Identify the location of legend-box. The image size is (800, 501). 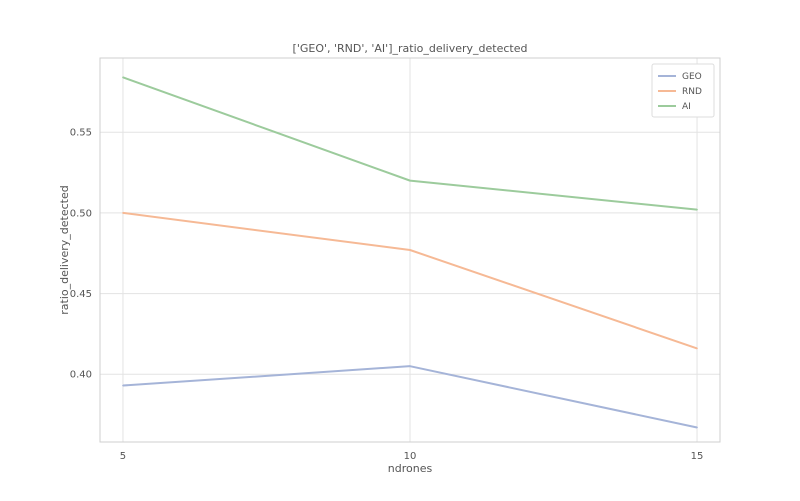
(683, 90).